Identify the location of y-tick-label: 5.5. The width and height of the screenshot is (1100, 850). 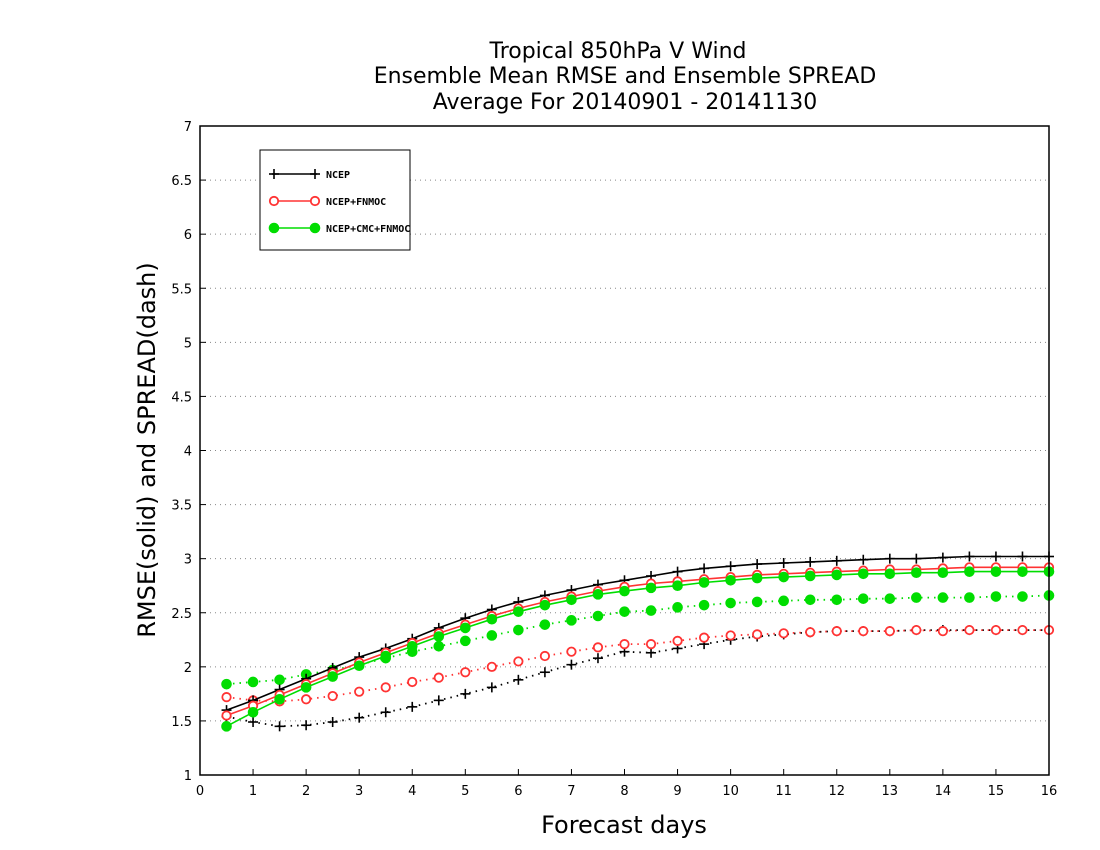
(181, 289).